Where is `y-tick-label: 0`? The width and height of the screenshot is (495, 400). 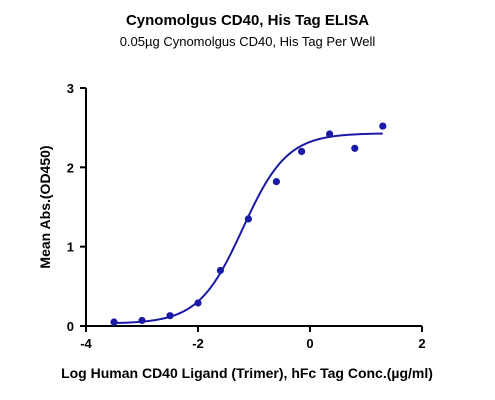
y-tick-label: 0 is located at coordinates (70, 326).